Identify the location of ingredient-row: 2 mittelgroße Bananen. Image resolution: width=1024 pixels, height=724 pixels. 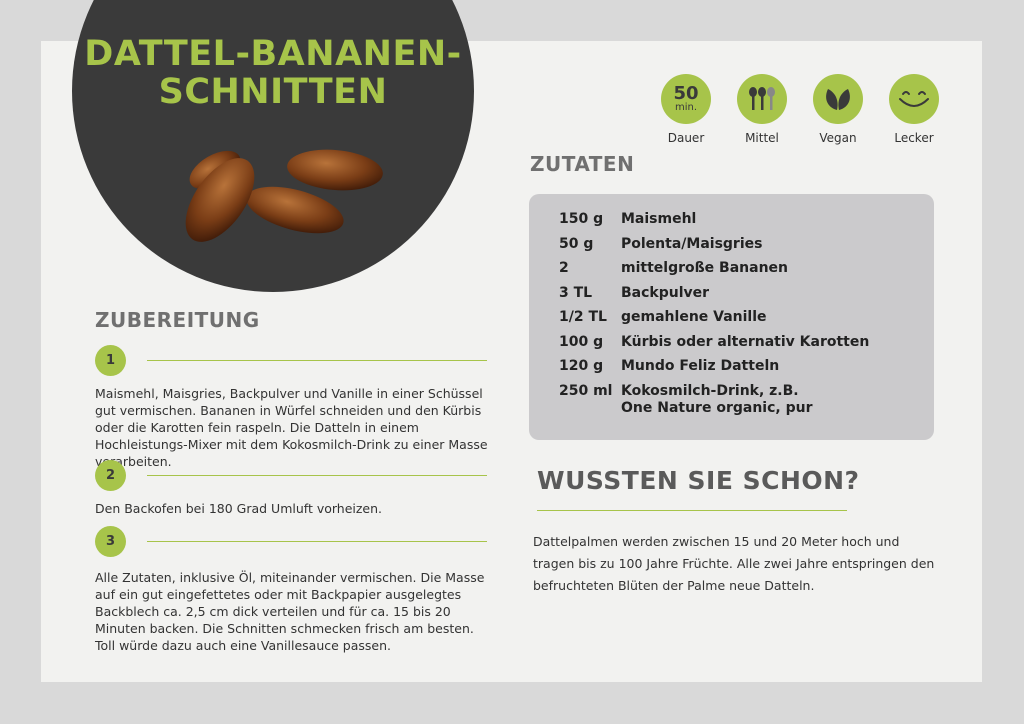
(746, 268).